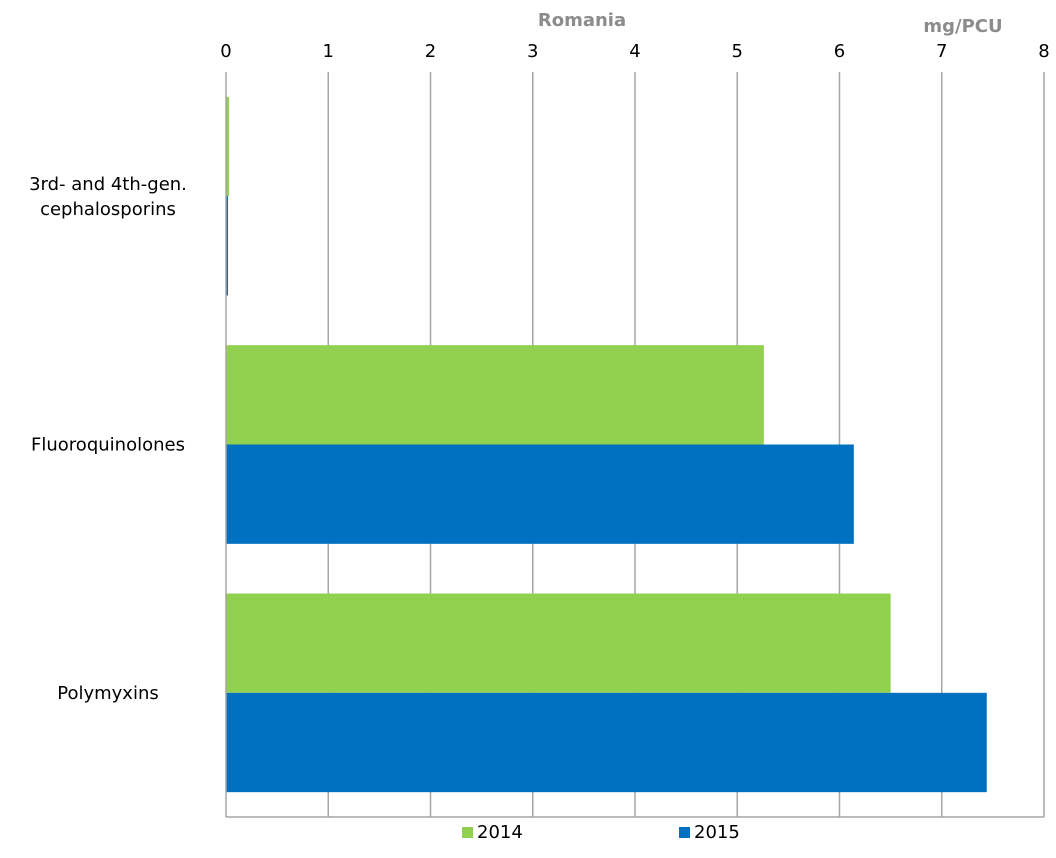  What do you see at coordinates (108, 693) in the screenshot?
I see `category-label: Polymyxins` at bounding box center [108, 693].